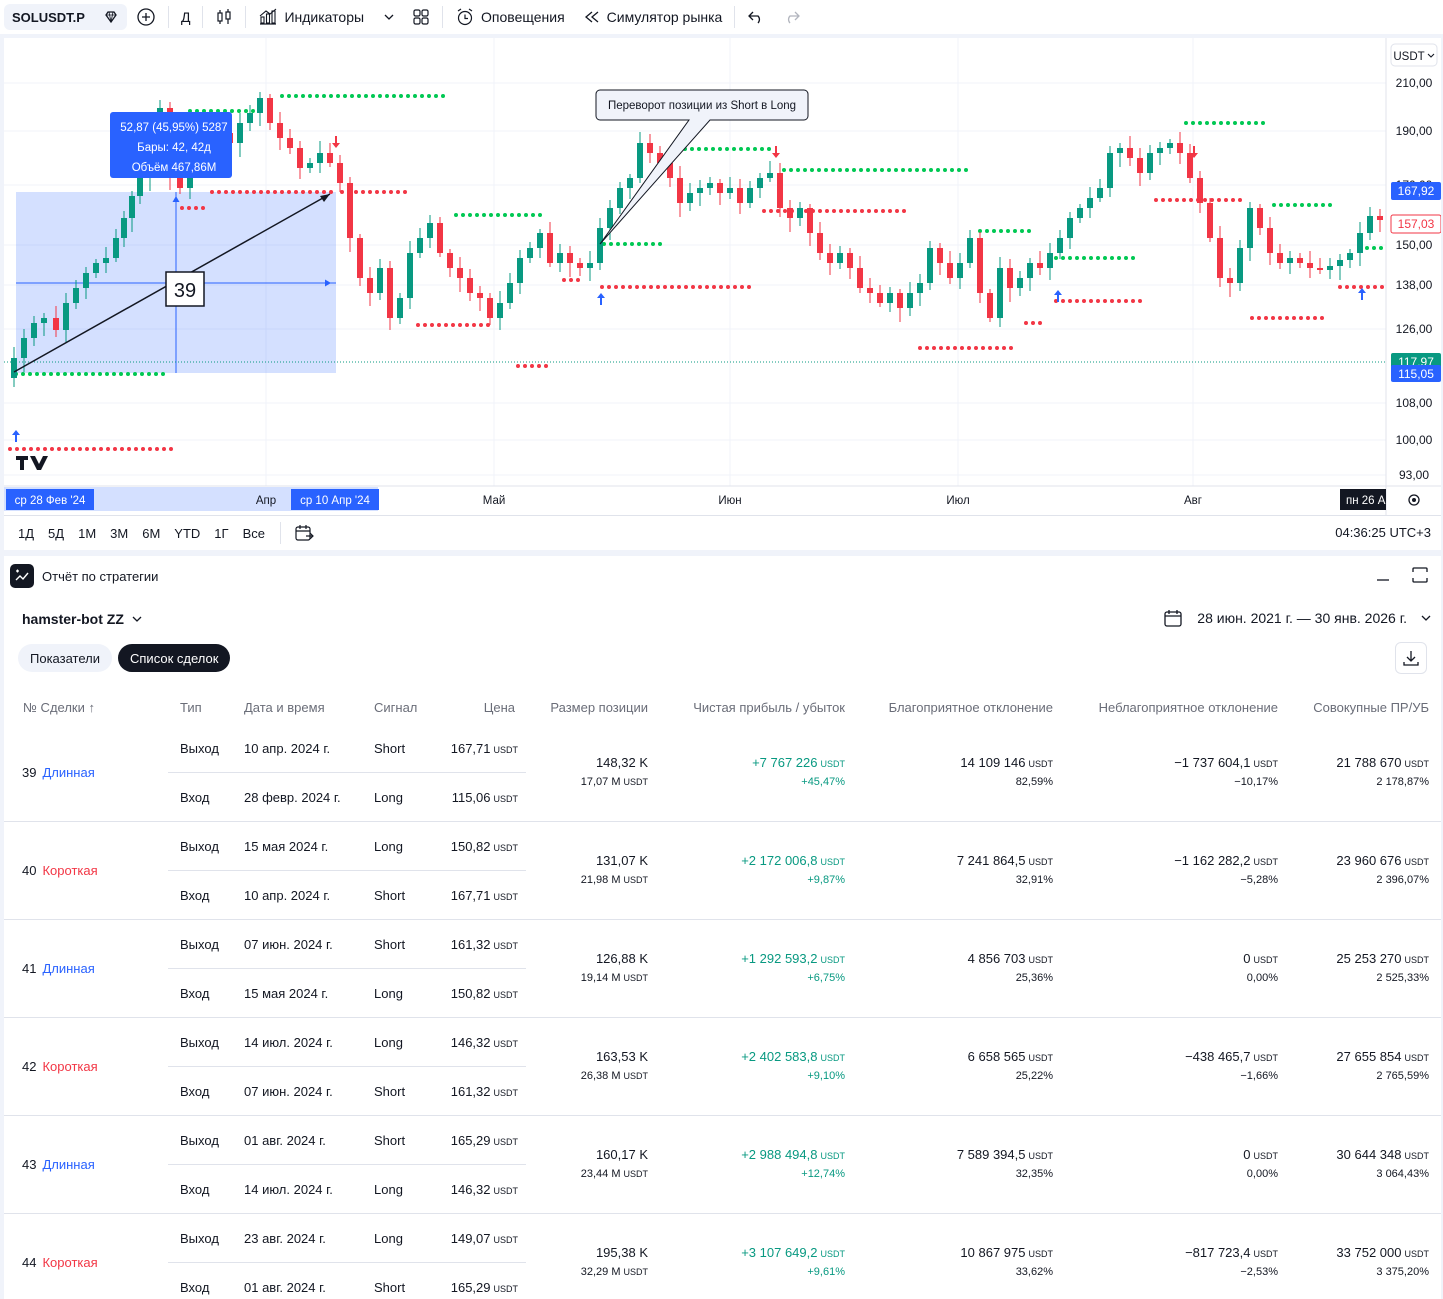  Describe the element at coordinates (1414, 500) in the screenshot. I see `chart-settings-icon` at that location.